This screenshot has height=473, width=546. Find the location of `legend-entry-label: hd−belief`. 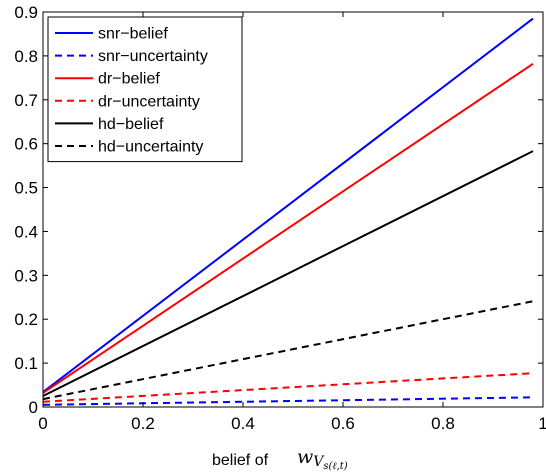

legend-entry-label: hd−belief is located at coordinates (131, 124).